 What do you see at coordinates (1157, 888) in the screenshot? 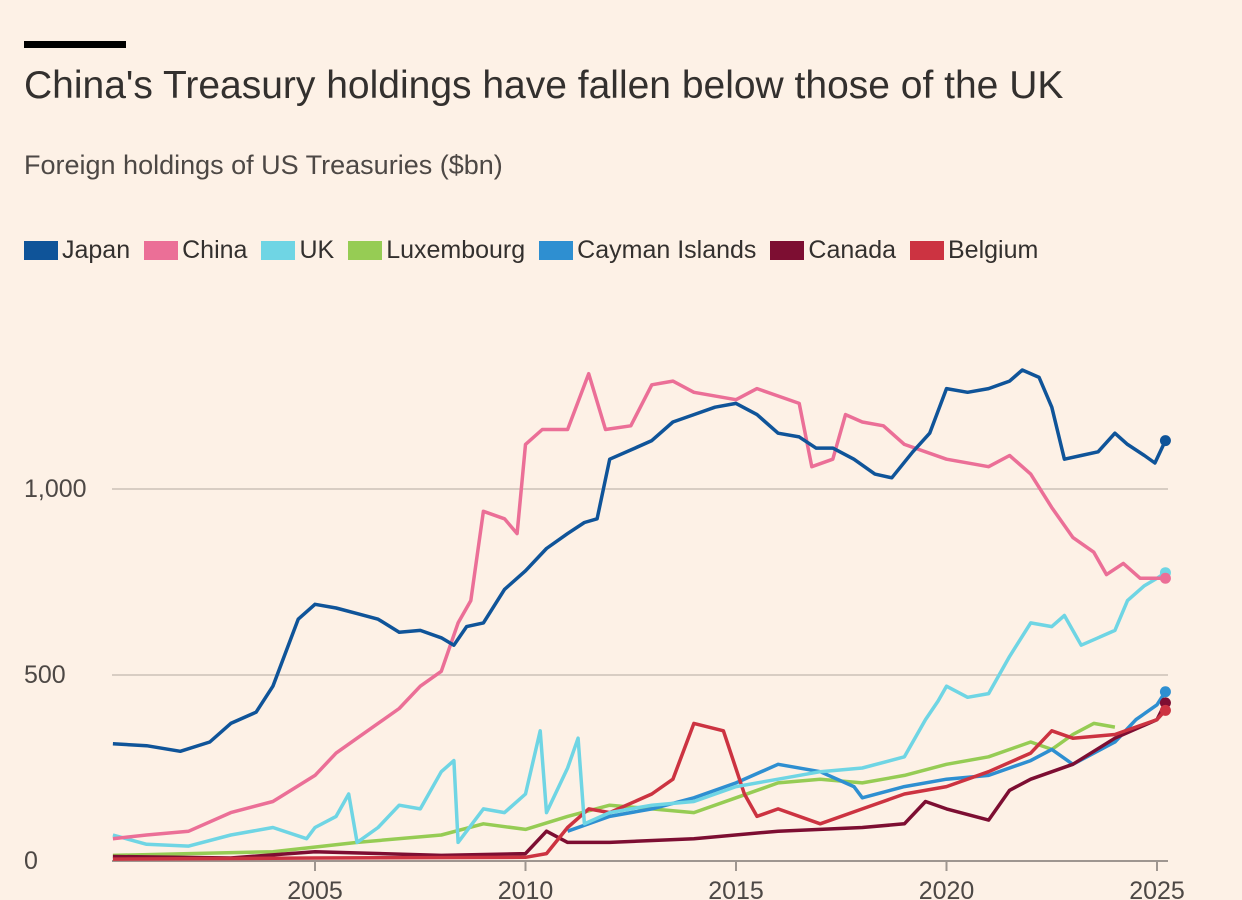
I see `x-tick-label: 2025` at bounding box center [1157, 888].